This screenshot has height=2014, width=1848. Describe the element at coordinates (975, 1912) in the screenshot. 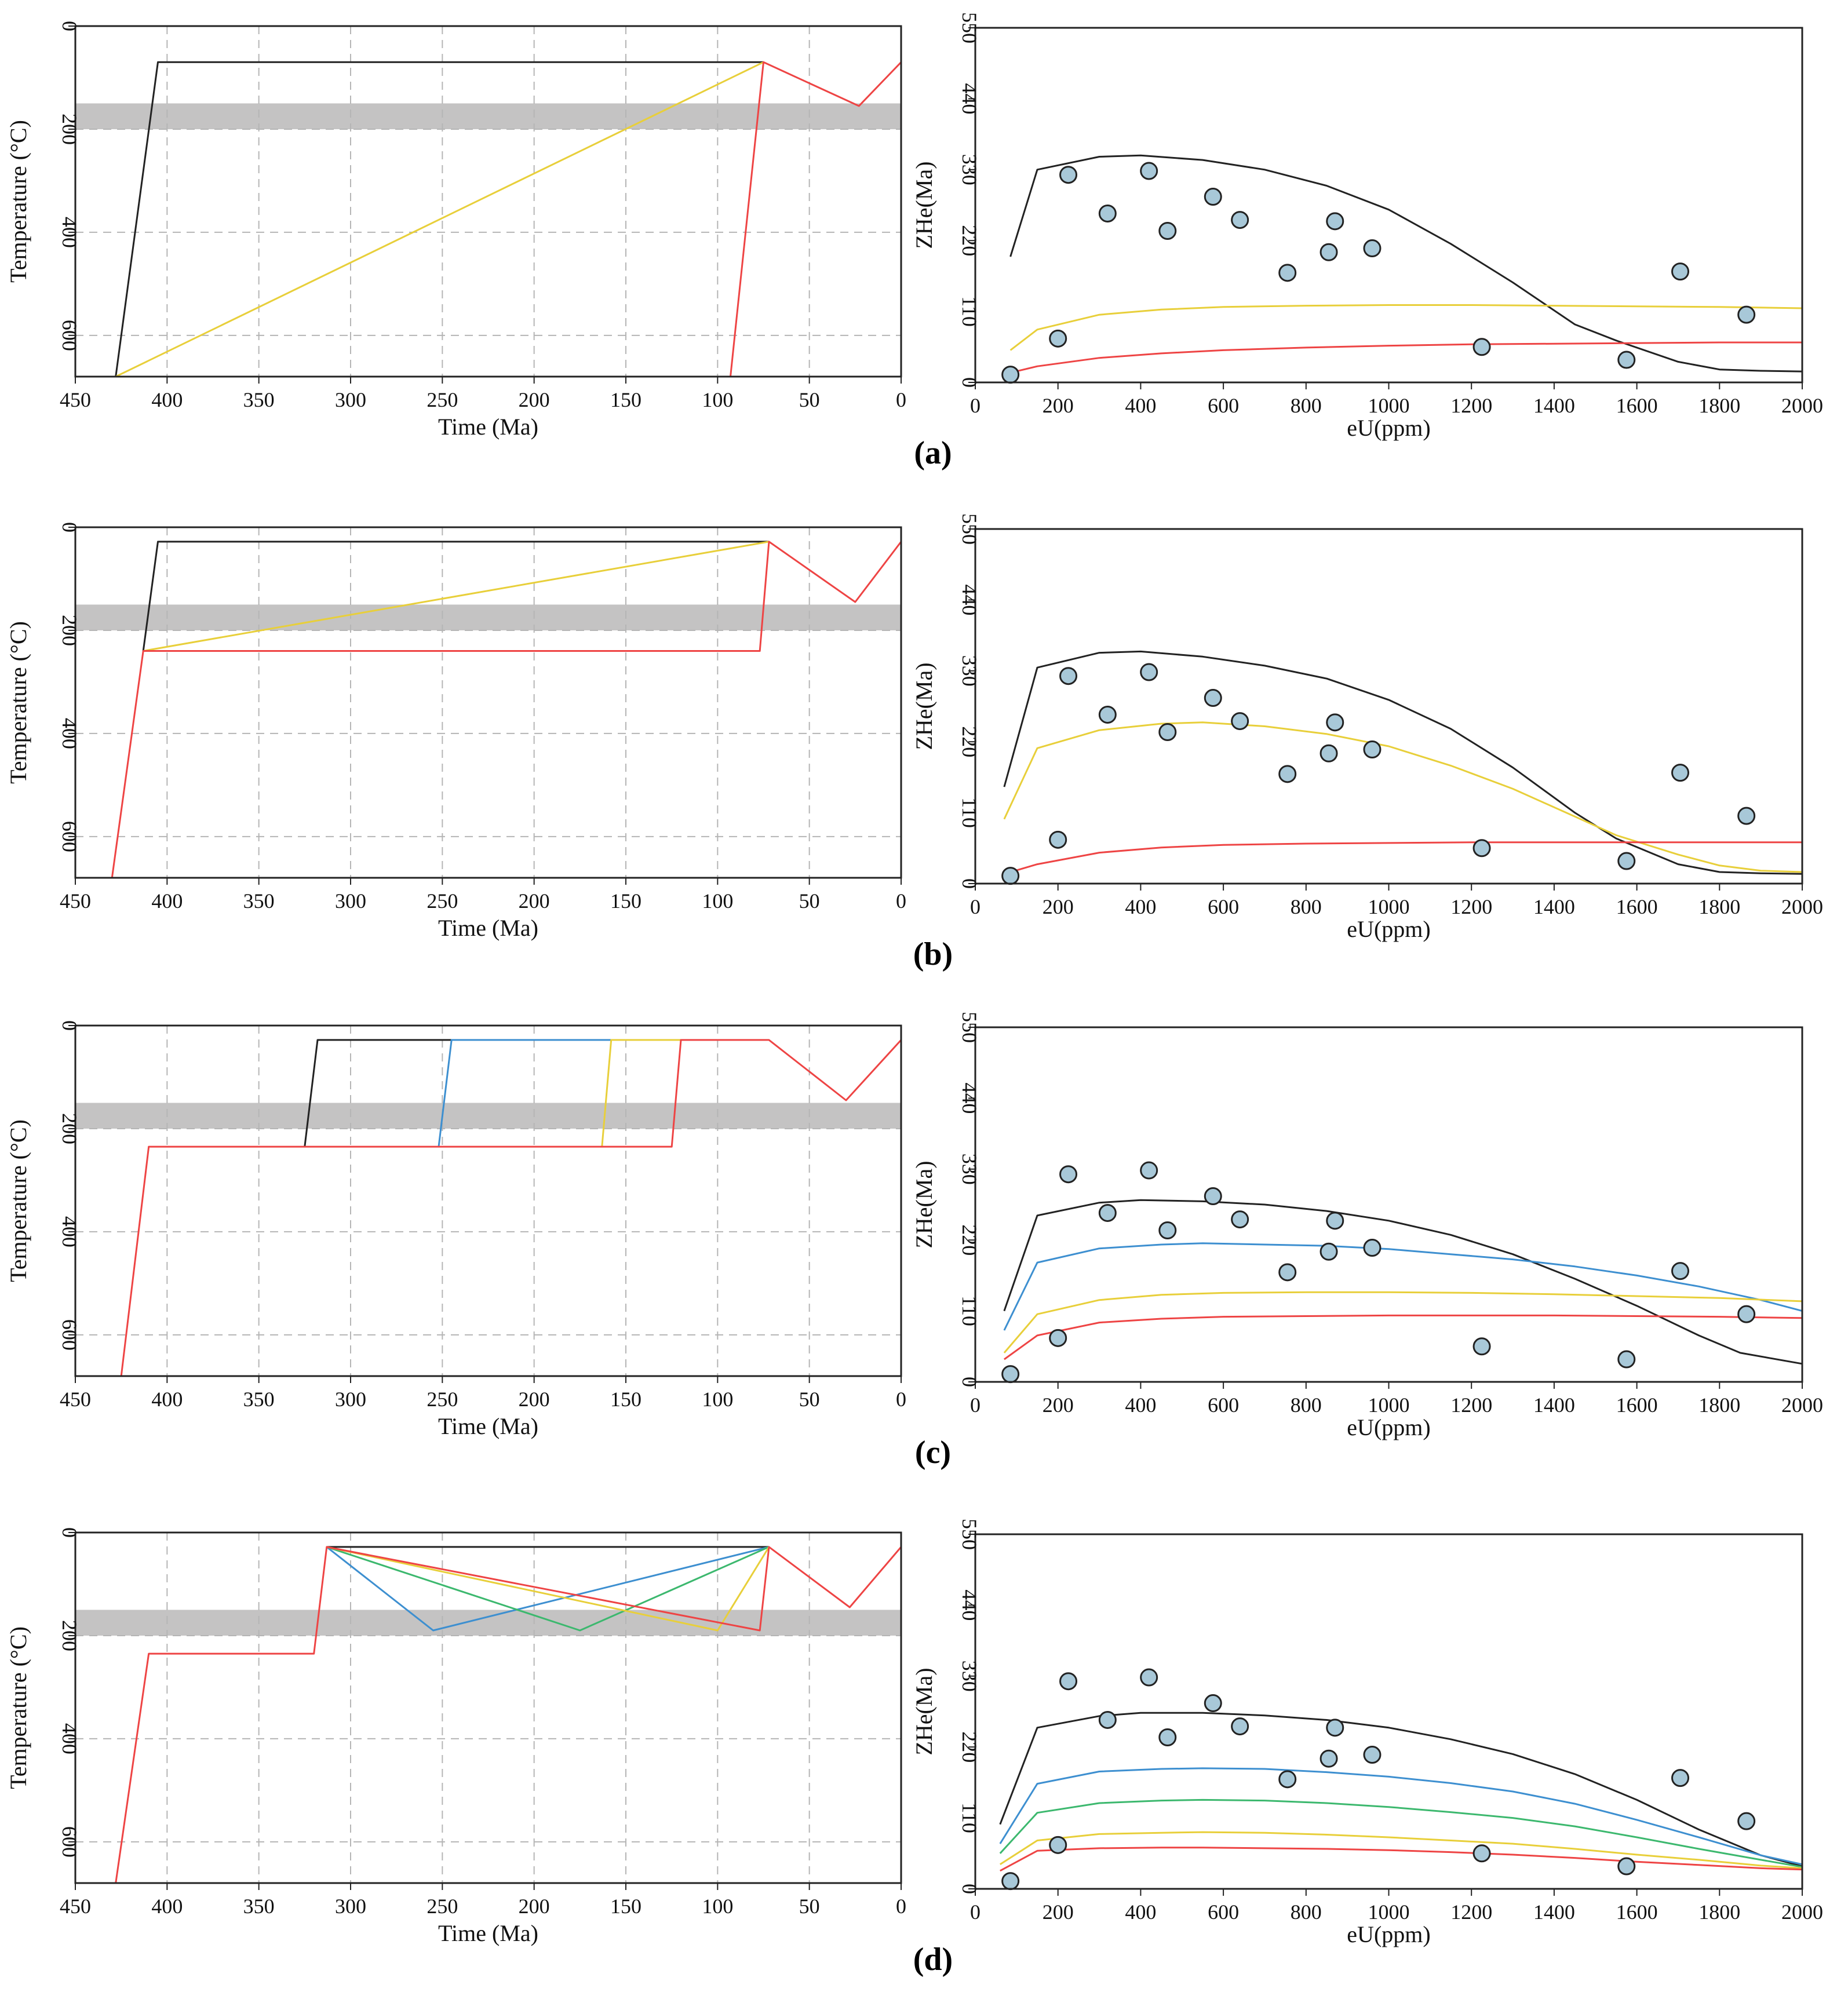

I see `age-xtick-label: 0` at that location.